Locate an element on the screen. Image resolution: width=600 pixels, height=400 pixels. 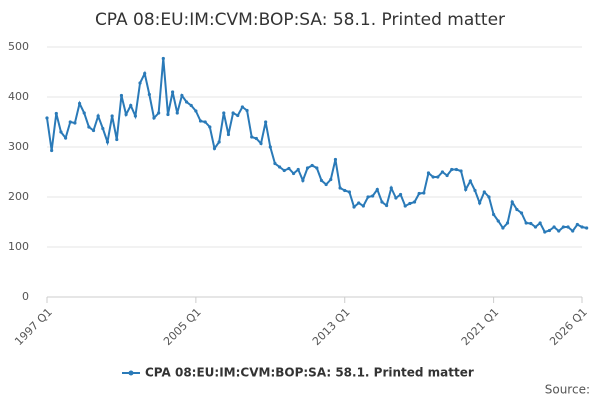
y-tick-label: 300 is located at coordinates (18, 146).